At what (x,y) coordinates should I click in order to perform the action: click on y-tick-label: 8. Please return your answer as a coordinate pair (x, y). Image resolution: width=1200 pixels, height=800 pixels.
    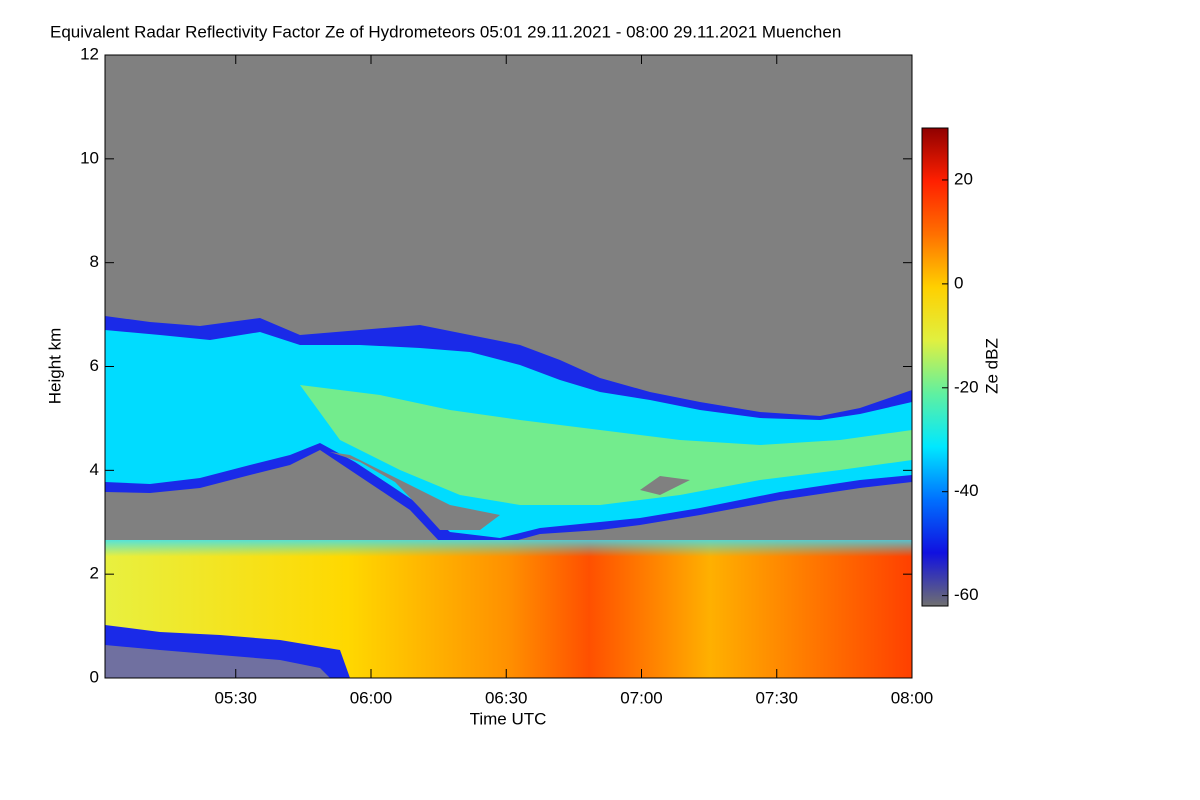
    Looking at the image, I should click on (94, 261).